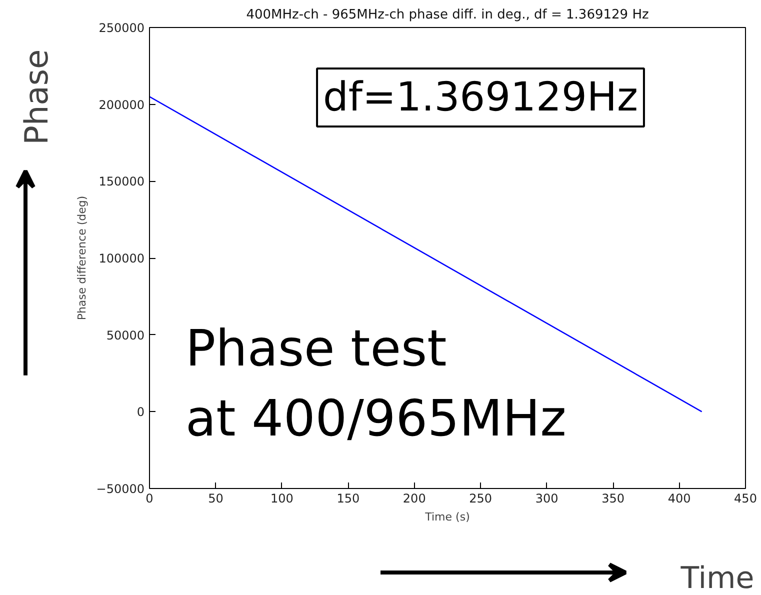 This screenshot has height=595, width=761. What do you see at coordinates (282, 499) in the screenshot?
I see `x-tick-label: 100` at bounding box center [282, 499].